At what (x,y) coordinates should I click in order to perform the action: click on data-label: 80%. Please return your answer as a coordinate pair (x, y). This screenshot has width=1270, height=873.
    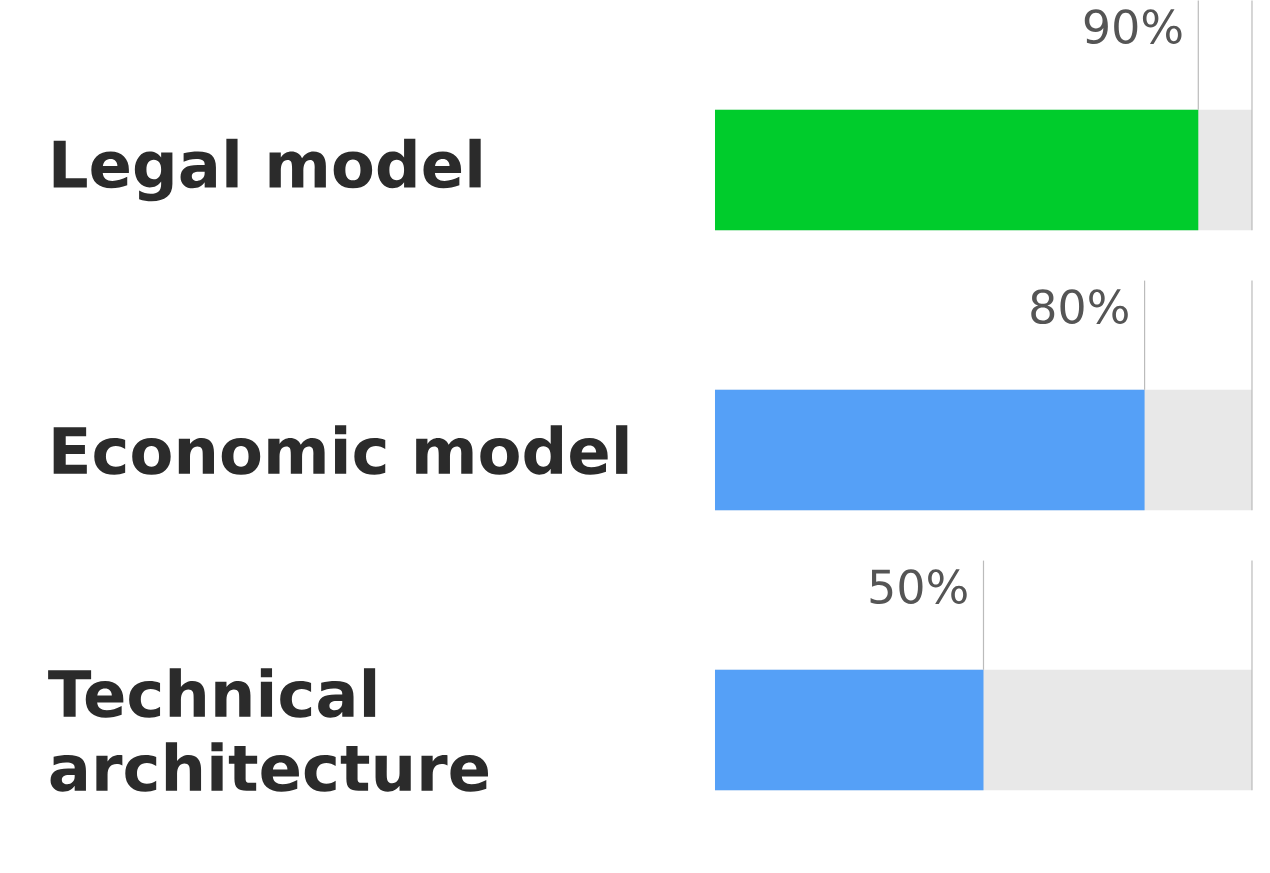
    Looking at the image, I should click on (1079, 306).